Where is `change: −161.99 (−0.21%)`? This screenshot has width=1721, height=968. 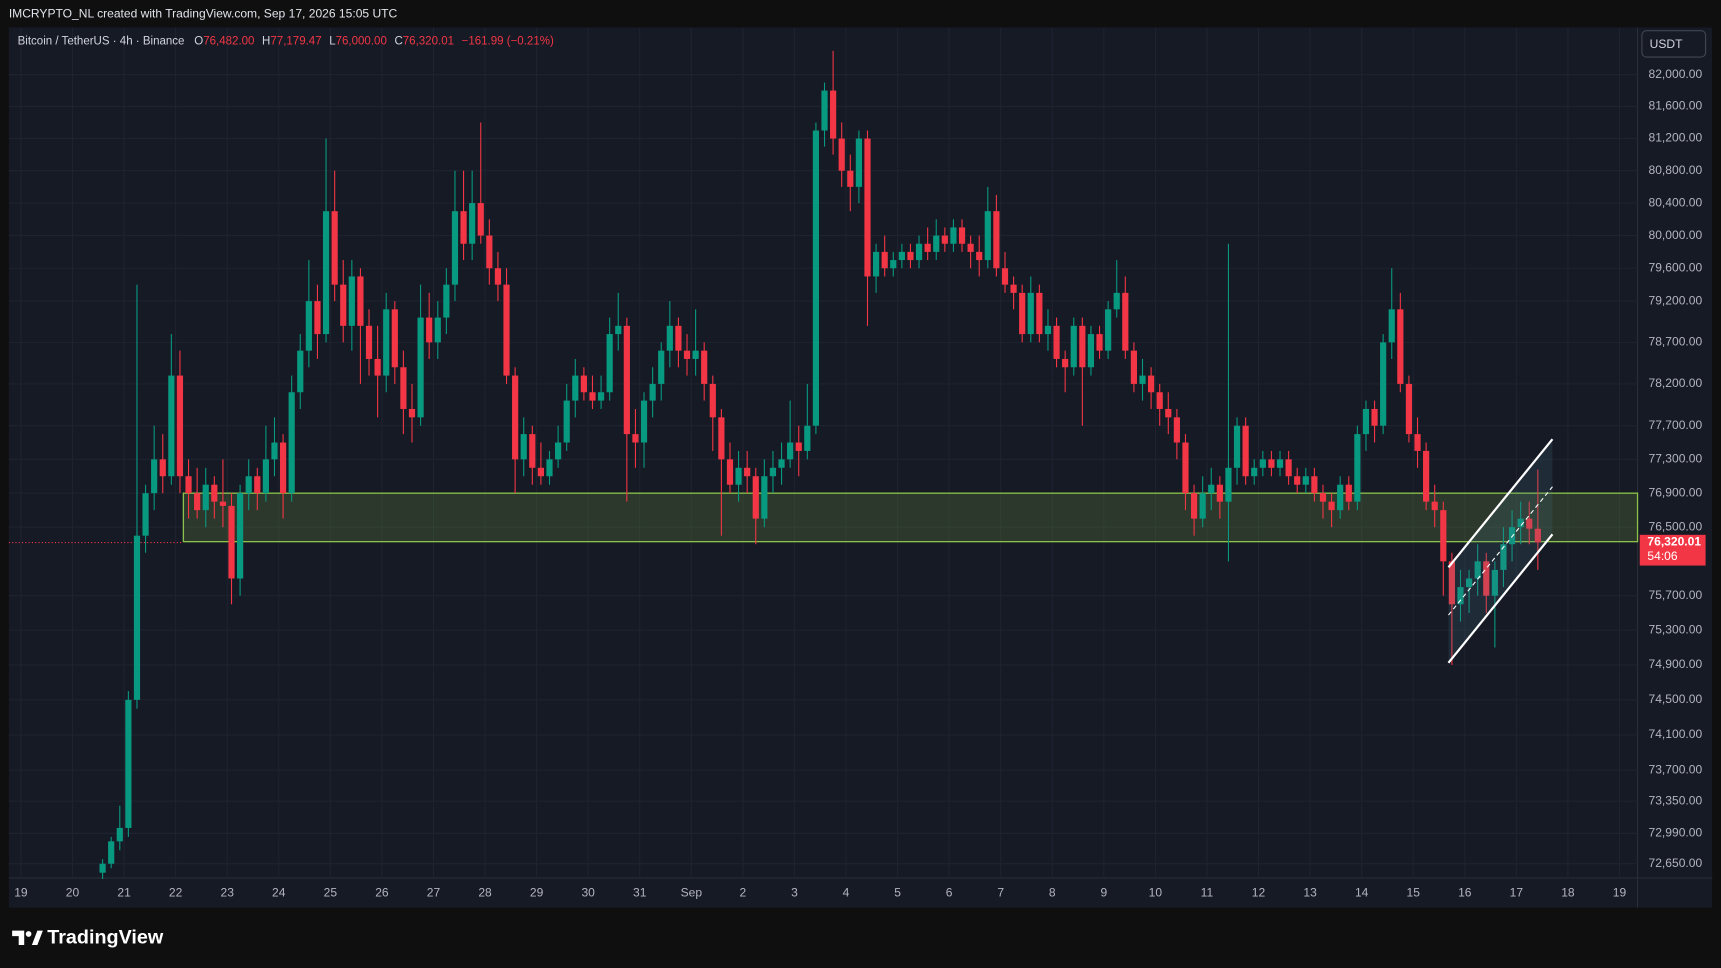 change: −161.99 (−0.21%) is located at coordinates (508, 42).